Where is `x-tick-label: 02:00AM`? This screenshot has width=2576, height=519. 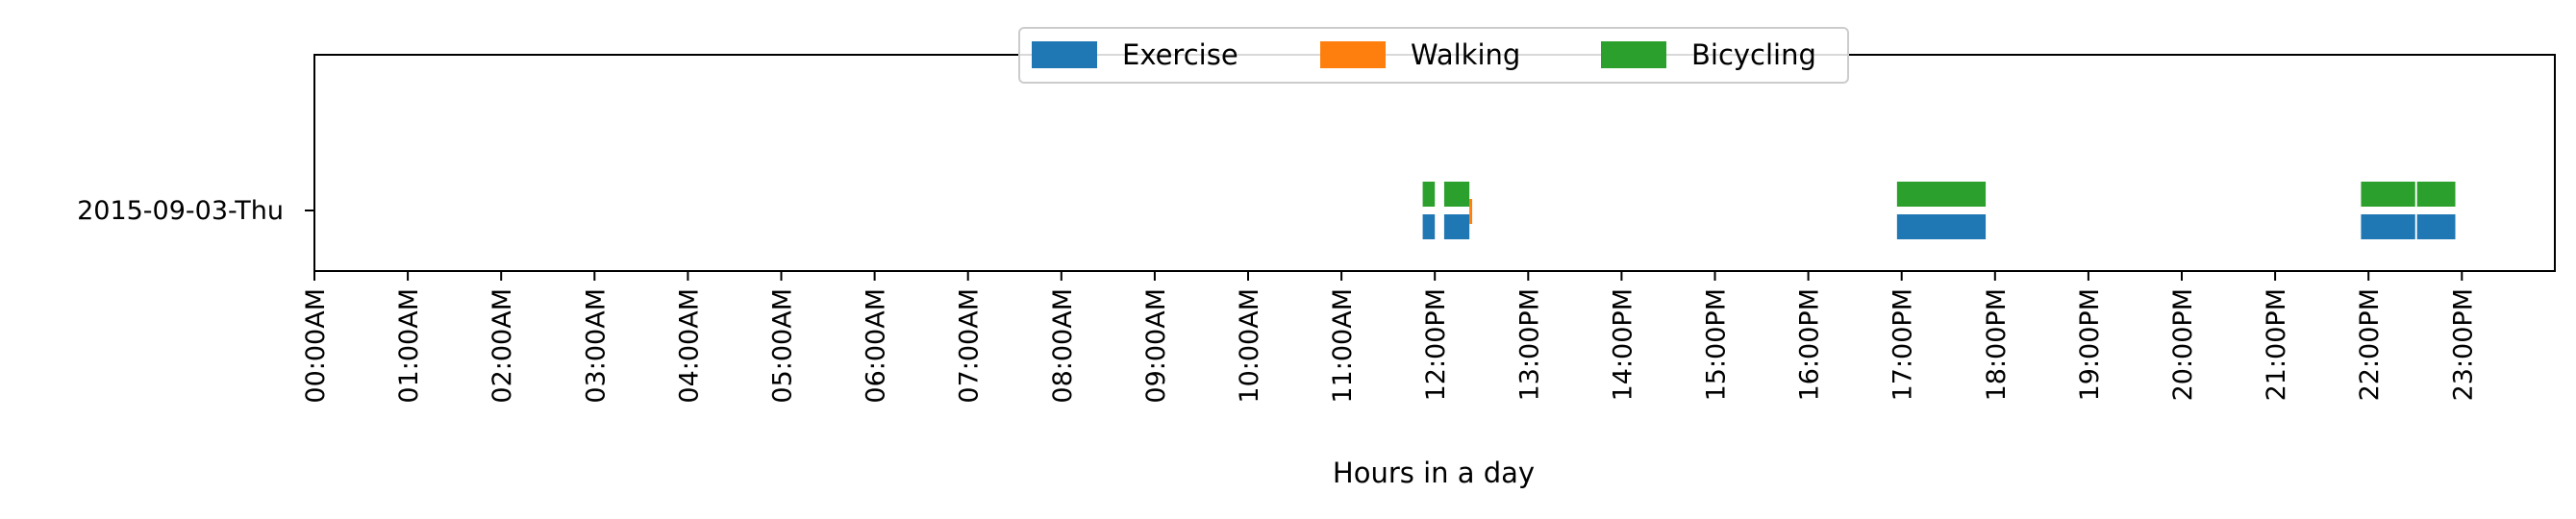
x-tick-label: 02:00AM is located at coordinates (502, 346).